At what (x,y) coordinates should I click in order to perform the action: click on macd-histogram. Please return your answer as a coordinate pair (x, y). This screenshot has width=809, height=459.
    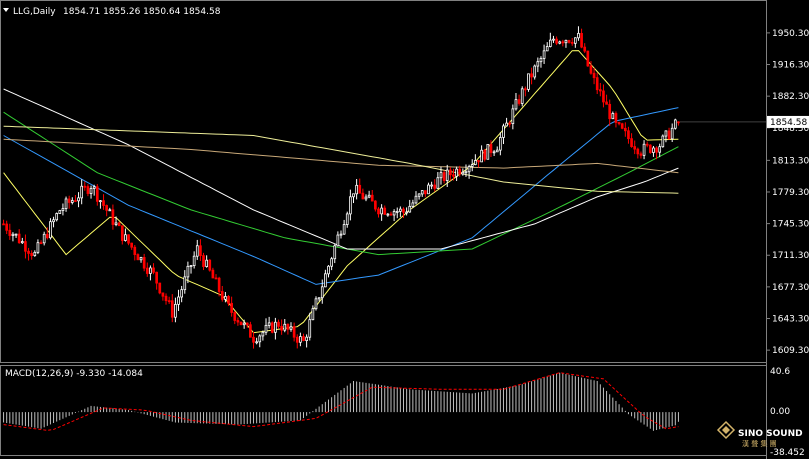
    Looking at the image, I should click on (341, 401).